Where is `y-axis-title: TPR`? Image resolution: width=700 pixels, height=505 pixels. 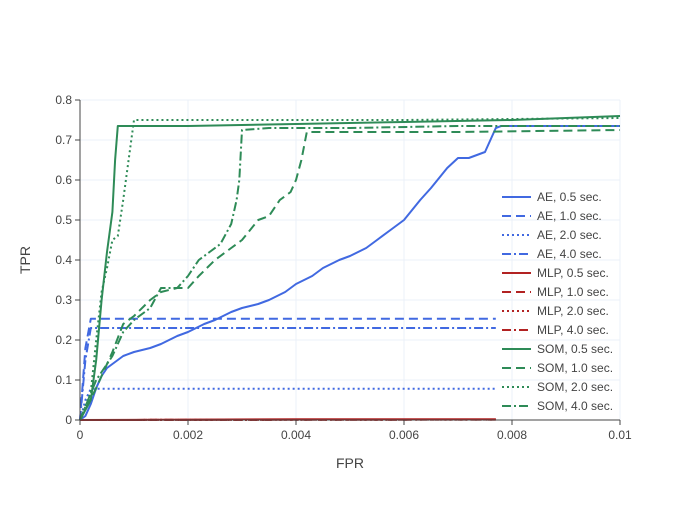 y-axis-title: TPR is located at coordinates (25, 260).